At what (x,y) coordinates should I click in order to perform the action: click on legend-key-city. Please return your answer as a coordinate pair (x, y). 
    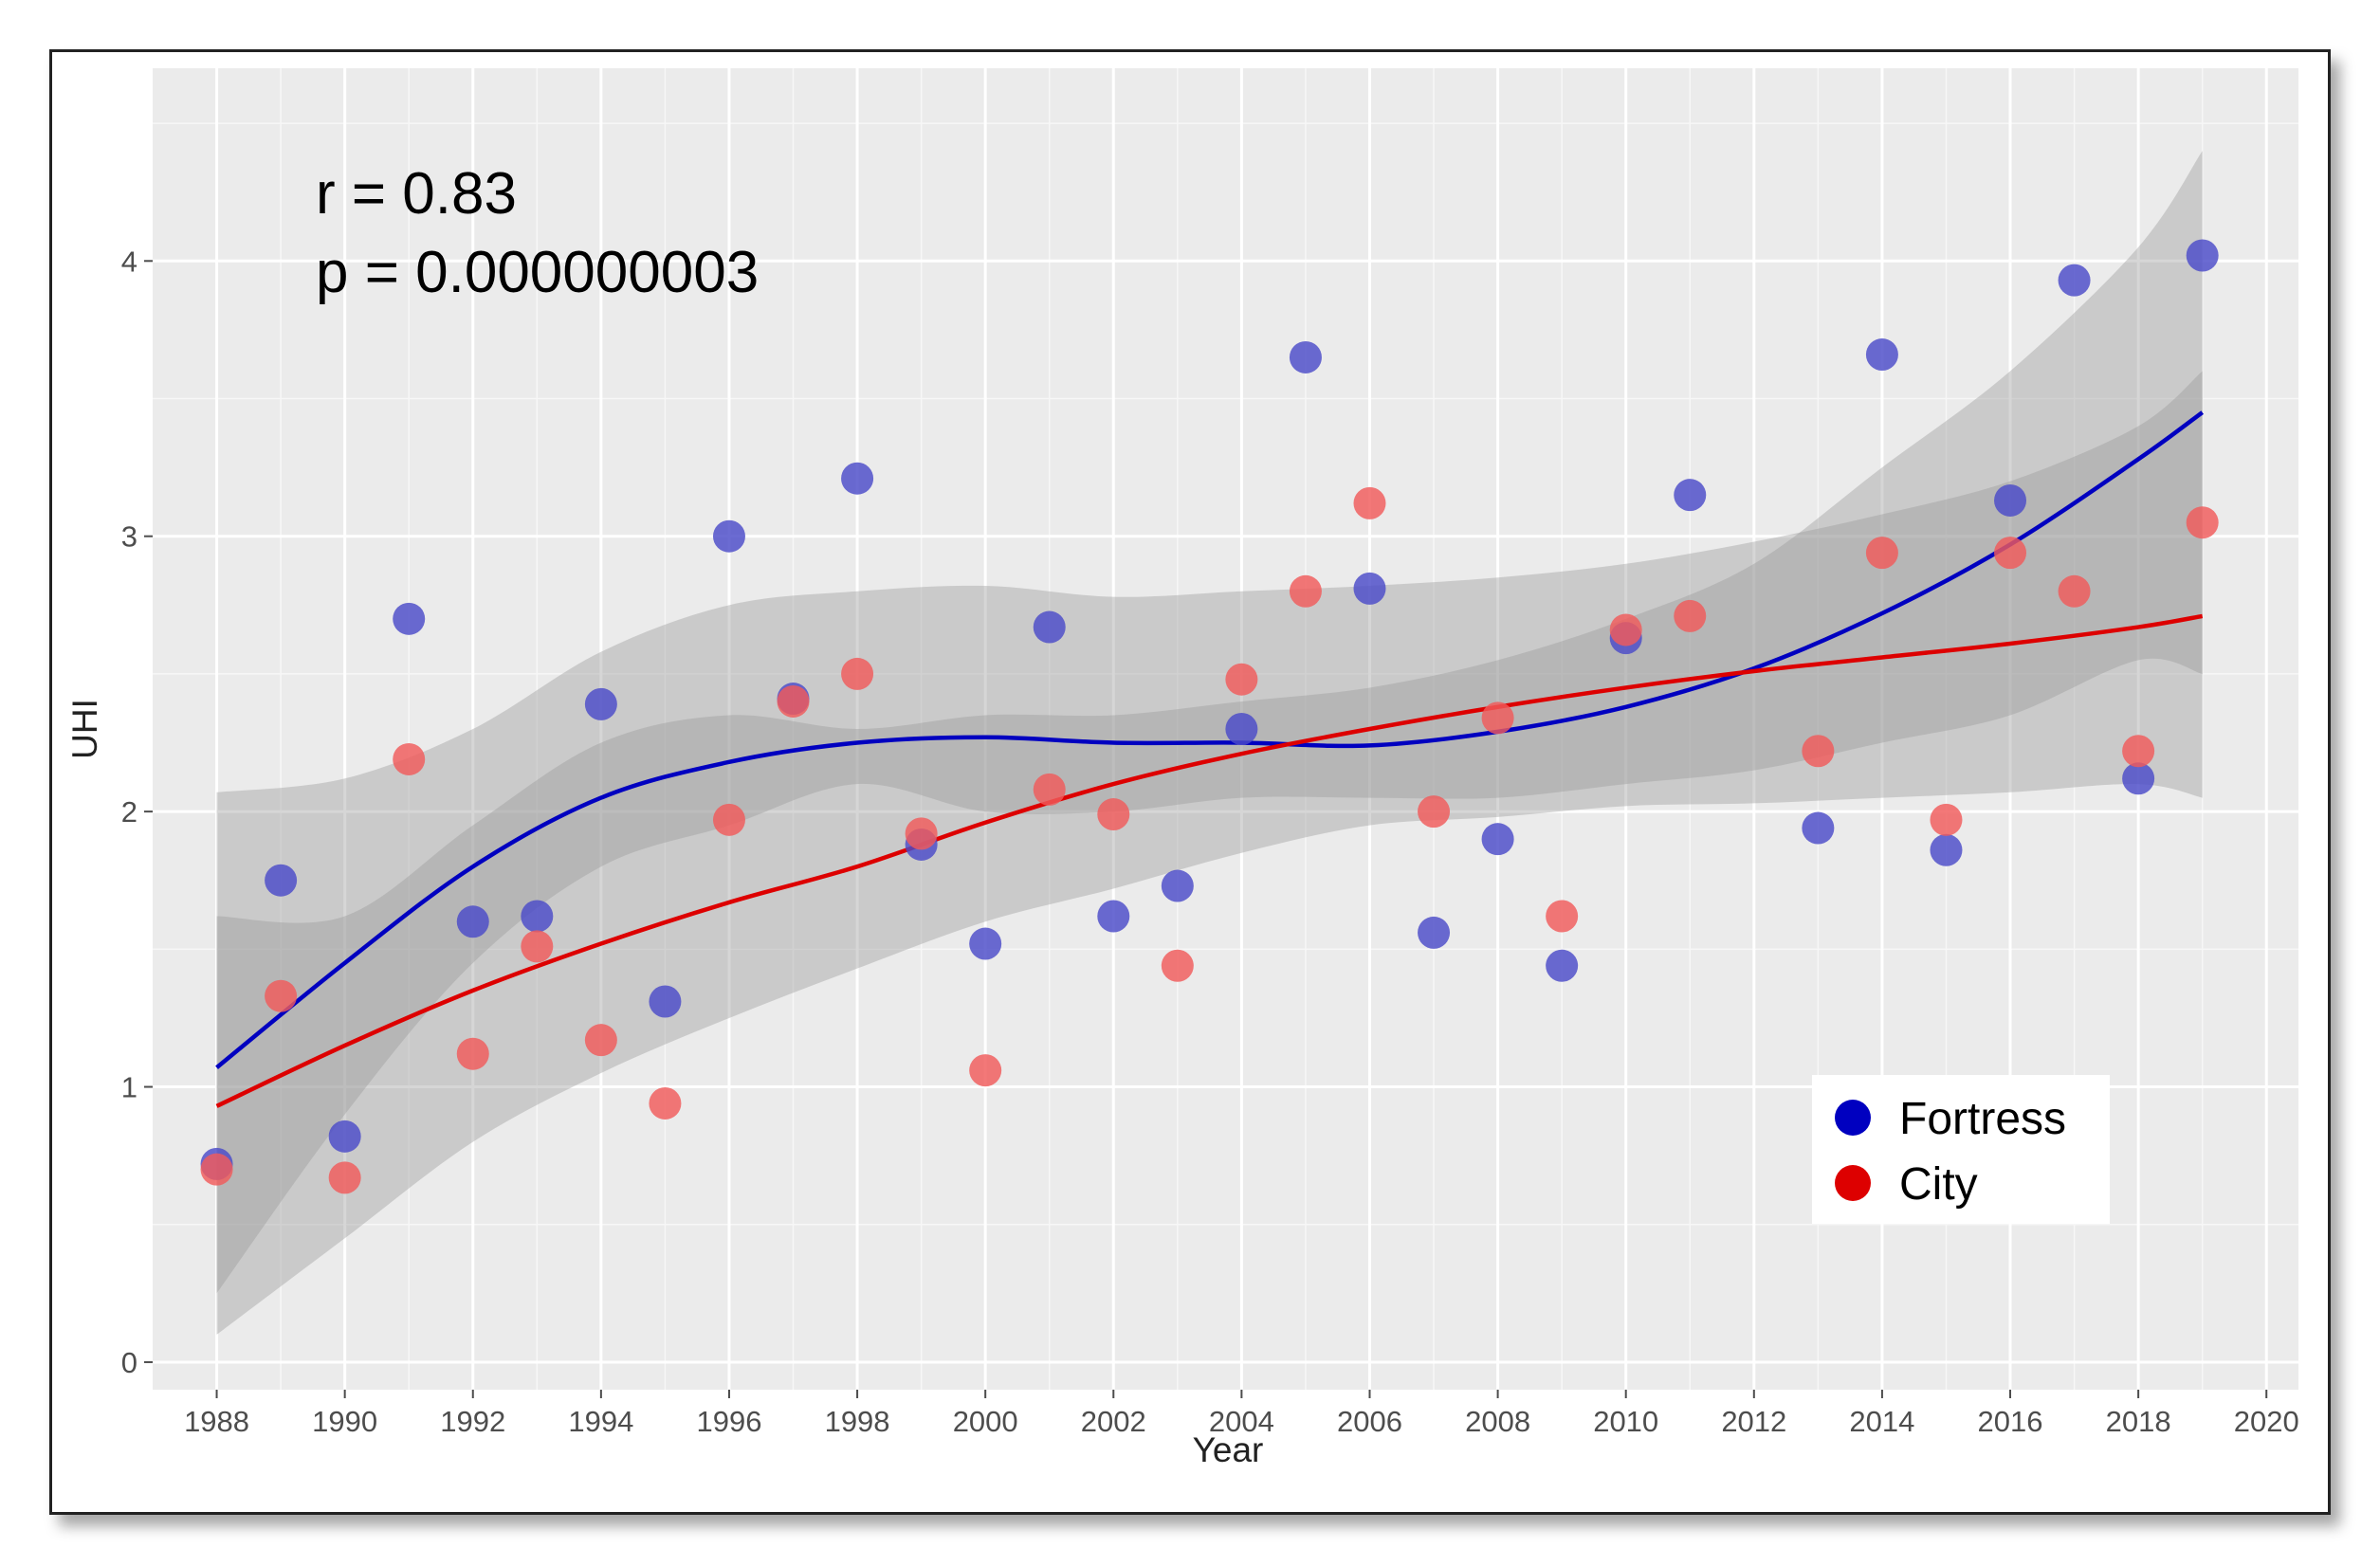
    Looking at the image, I should click on (1853, 1183).